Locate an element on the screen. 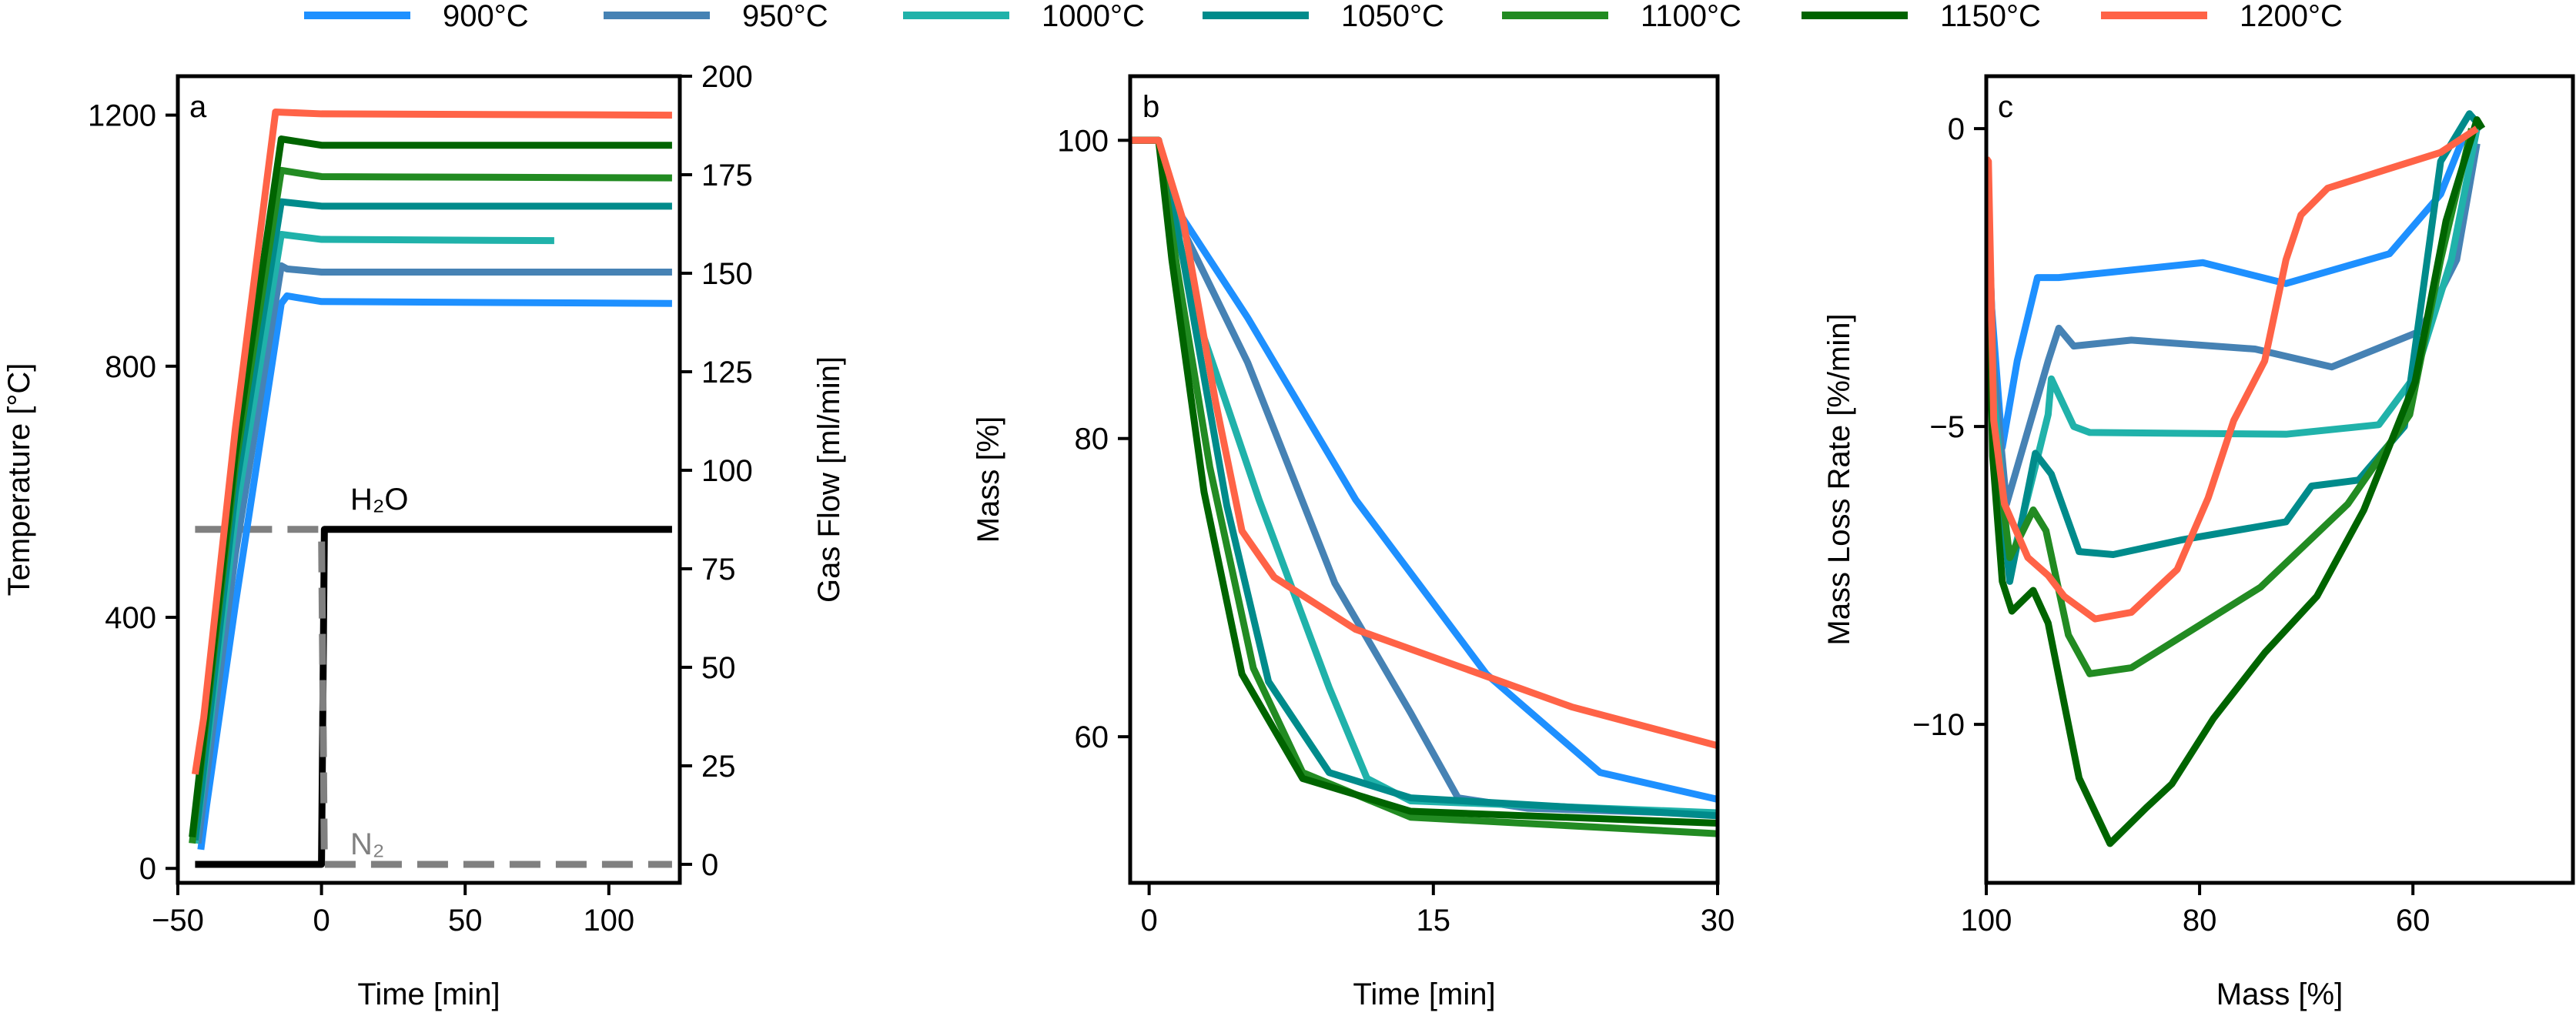  legend-label: 950°C is located at coordinates (785, 16).